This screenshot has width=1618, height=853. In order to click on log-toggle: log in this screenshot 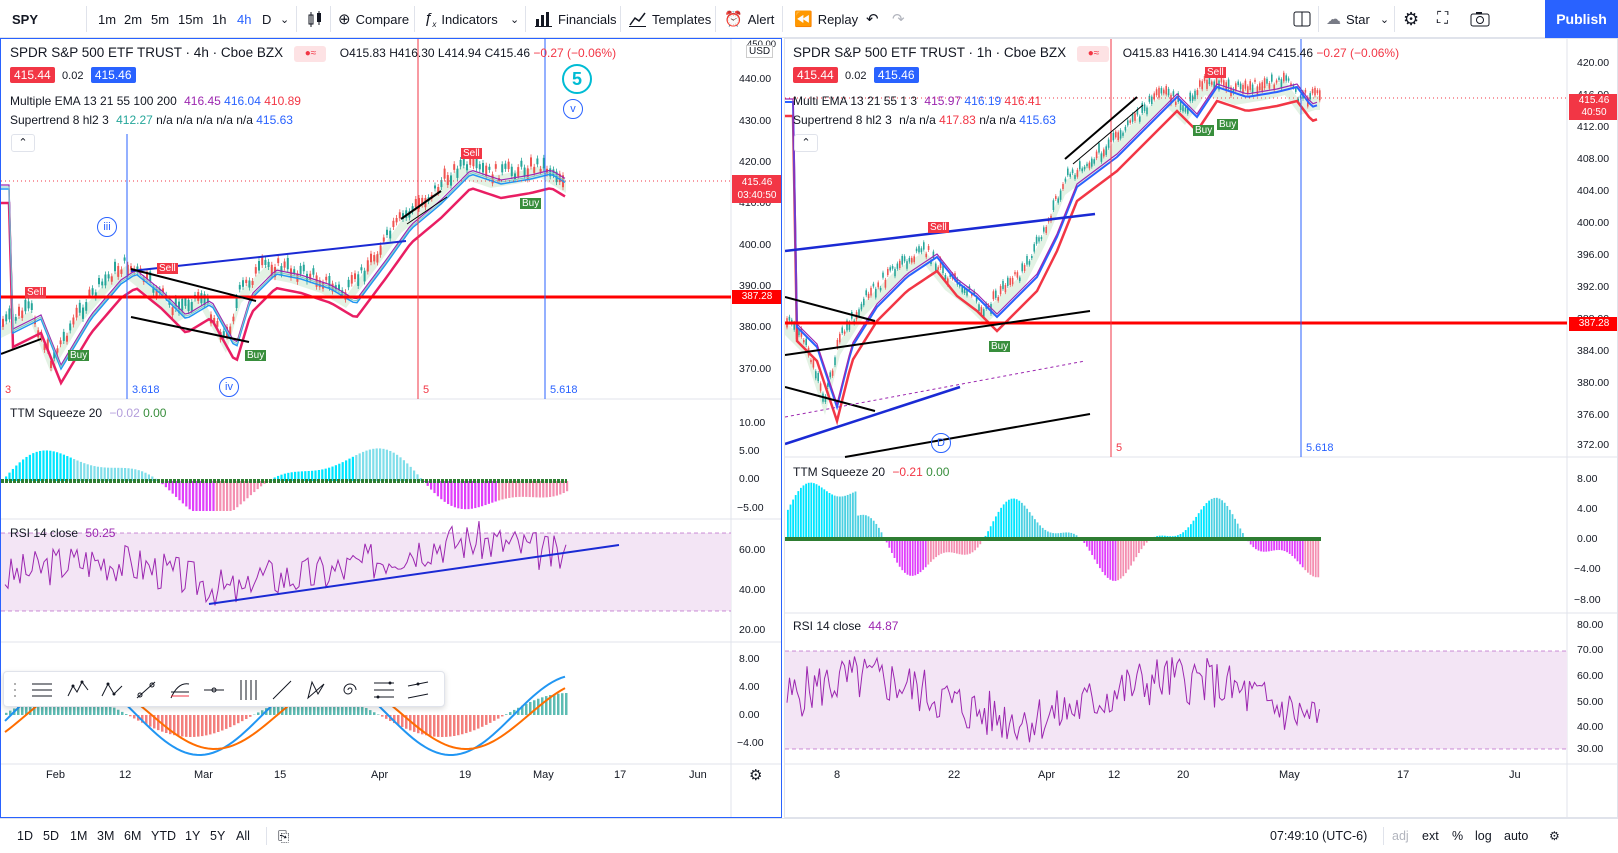, I will do `click(1483, 836)`.